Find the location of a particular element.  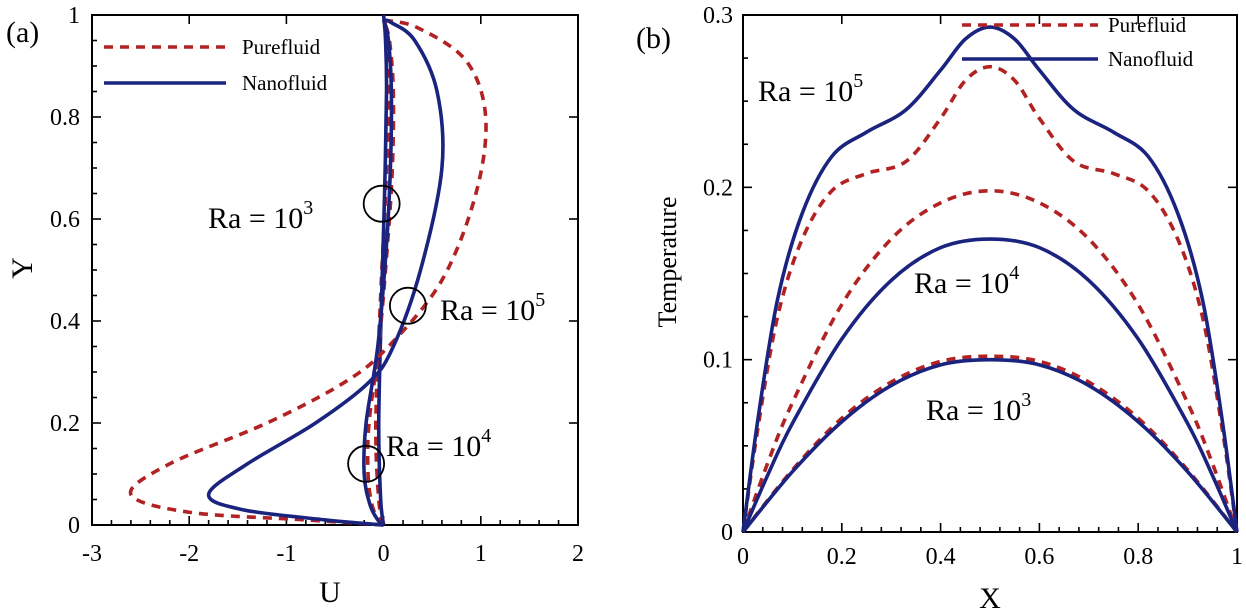

panel-a-annotations: Ra = 103 Ra = 105 Ra = 104 is located at coordinates (376, 333).